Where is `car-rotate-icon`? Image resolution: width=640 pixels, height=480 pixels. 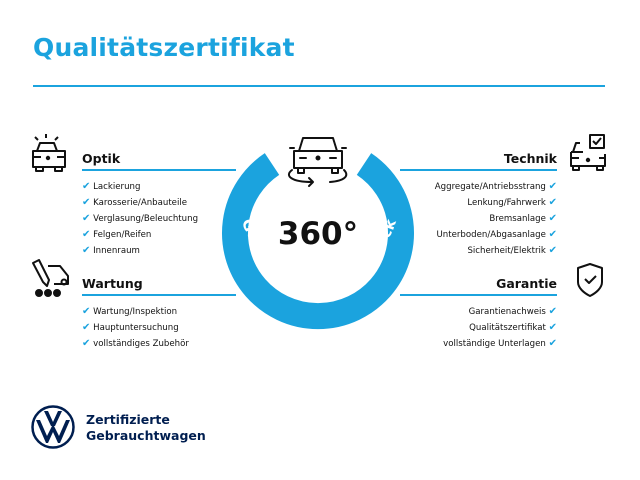 car-rotate-icon is located at coordinates (317, 162).